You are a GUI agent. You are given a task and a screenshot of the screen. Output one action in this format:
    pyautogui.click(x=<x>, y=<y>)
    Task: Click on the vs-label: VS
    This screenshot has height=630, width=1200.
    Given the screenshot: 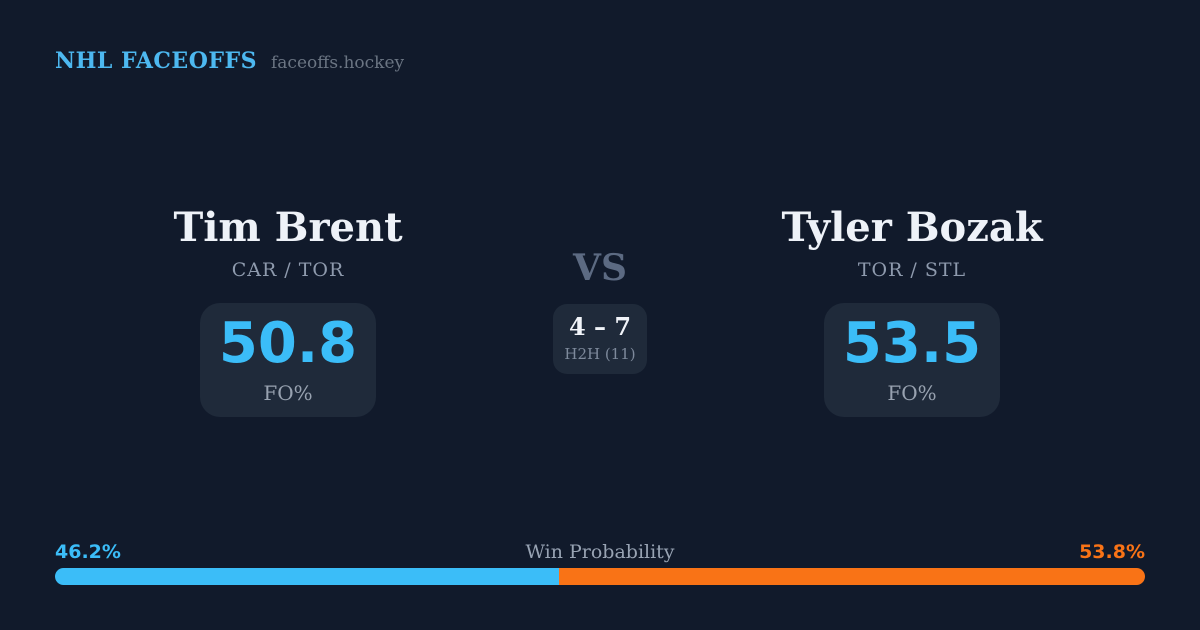 What is the action you would take?
    pyautogui.click(x=600, y=268)
    